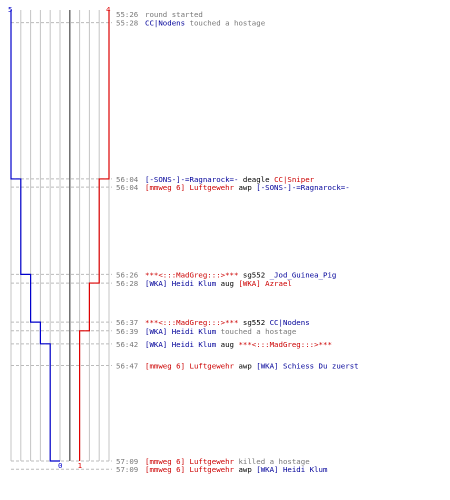 The height and width of the screenshot is (500, 450). I want to click on event-text-part: [WKA] Schiess Du zuerst, so click(307, 366).